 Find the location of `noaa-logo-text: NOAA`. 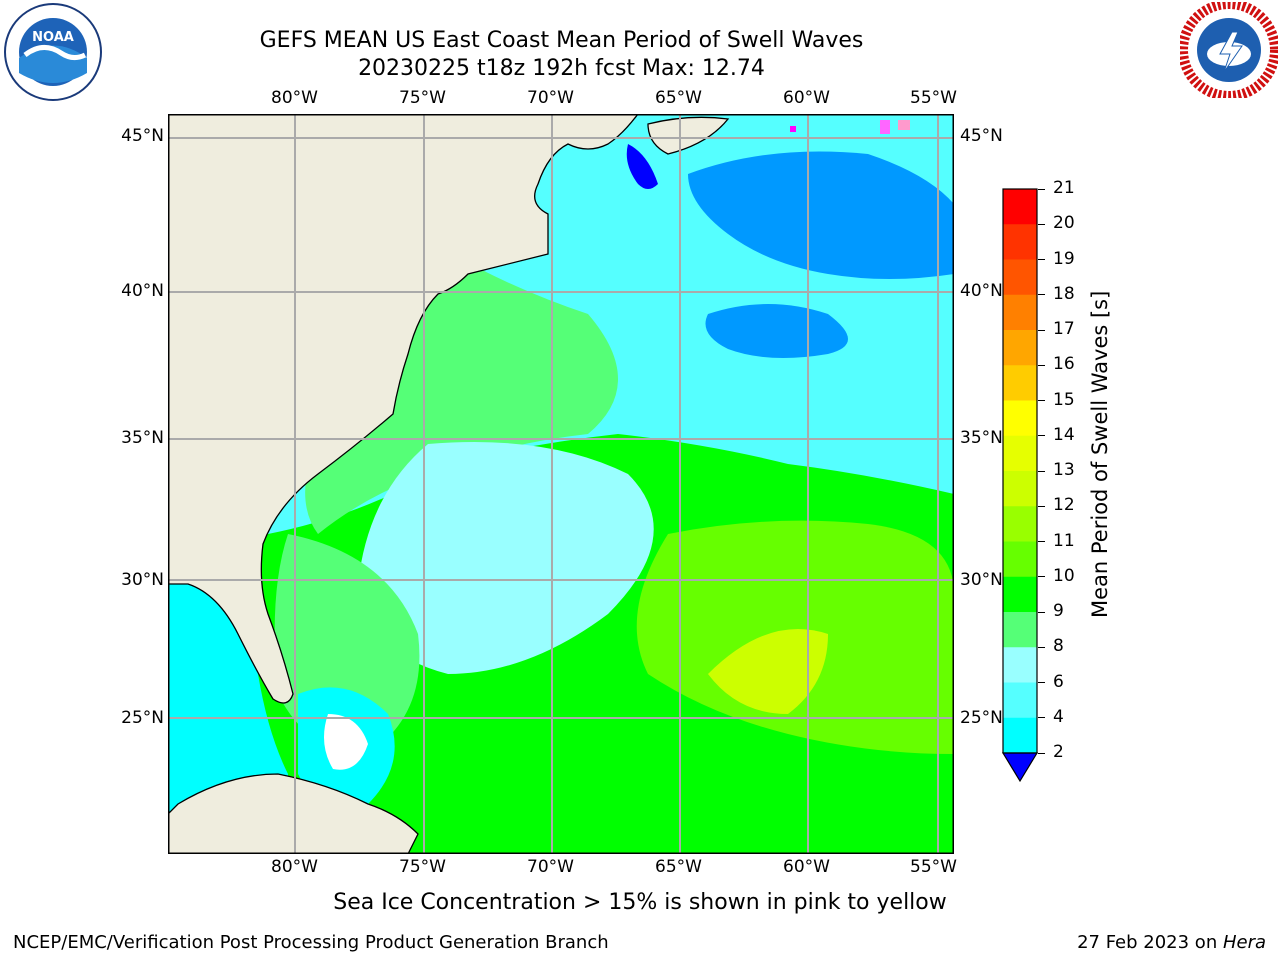

noaa-logo-text: NOAA is located at coordinates (53, 37).